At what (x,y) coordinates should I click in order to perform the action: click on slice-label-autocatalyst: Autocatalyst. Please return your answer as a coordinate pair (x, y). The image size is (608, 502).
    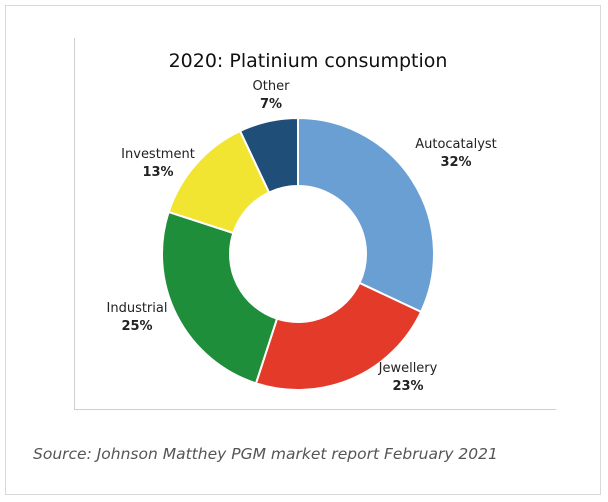
    Looking at the image, I should click on (456, 144).